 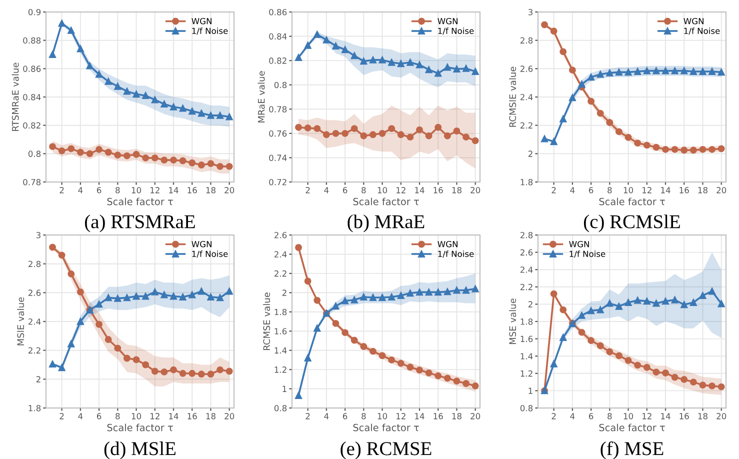 I want to click on text: (f) MSE, so click(x=632, y=450).